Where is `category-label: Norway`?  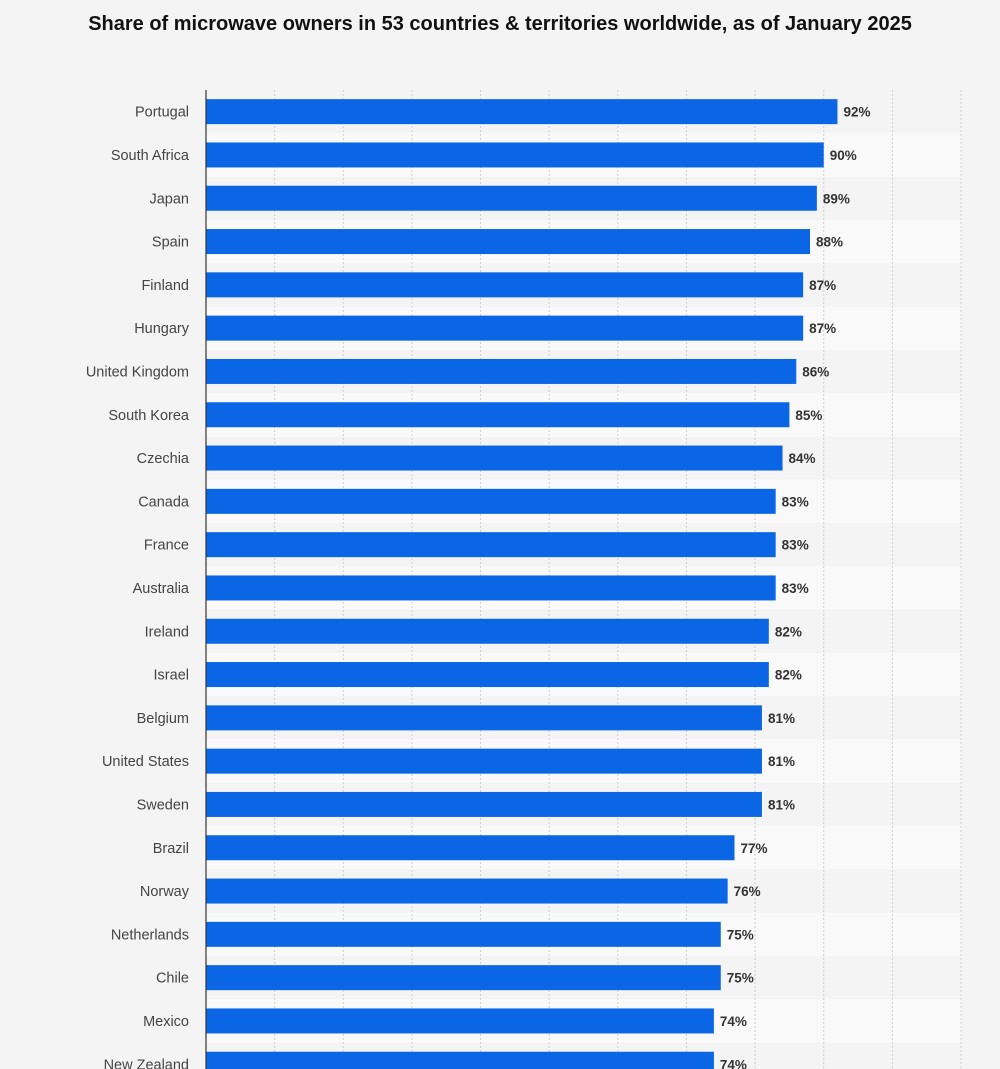 category-label: Norway is located at coordinates (165, 892).